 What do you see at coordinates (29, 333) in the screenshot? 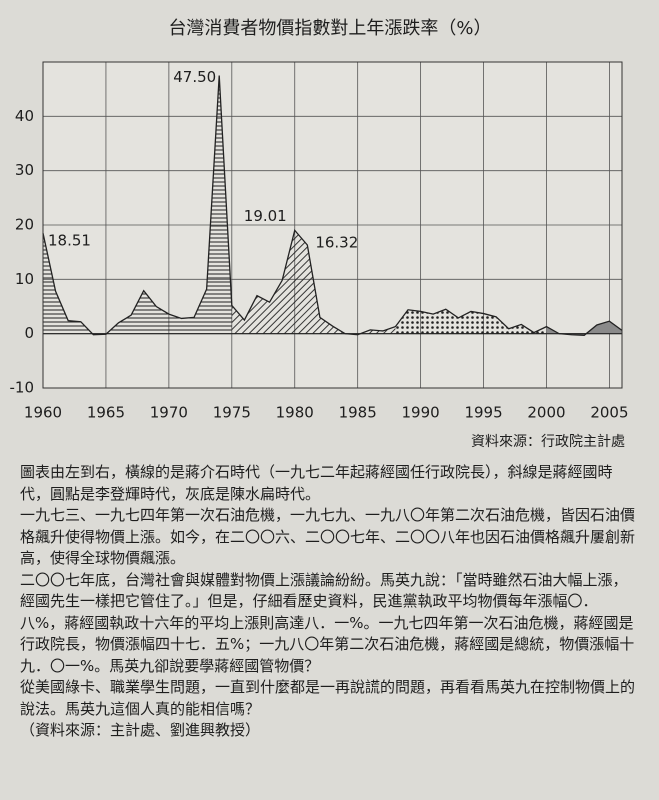
I see `y-tick-label: 0` at bounding box center [29, 333].